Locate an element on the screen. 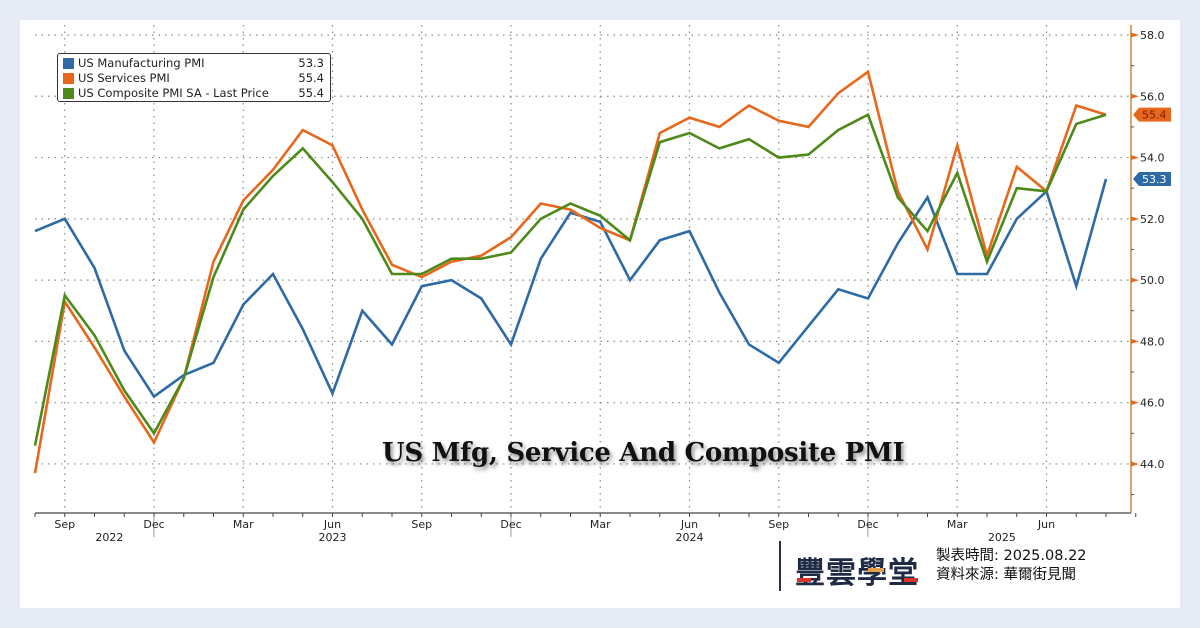 The image size is (1200, 628). legend-swatch-manufacturing is located at coordinates (68, 63).